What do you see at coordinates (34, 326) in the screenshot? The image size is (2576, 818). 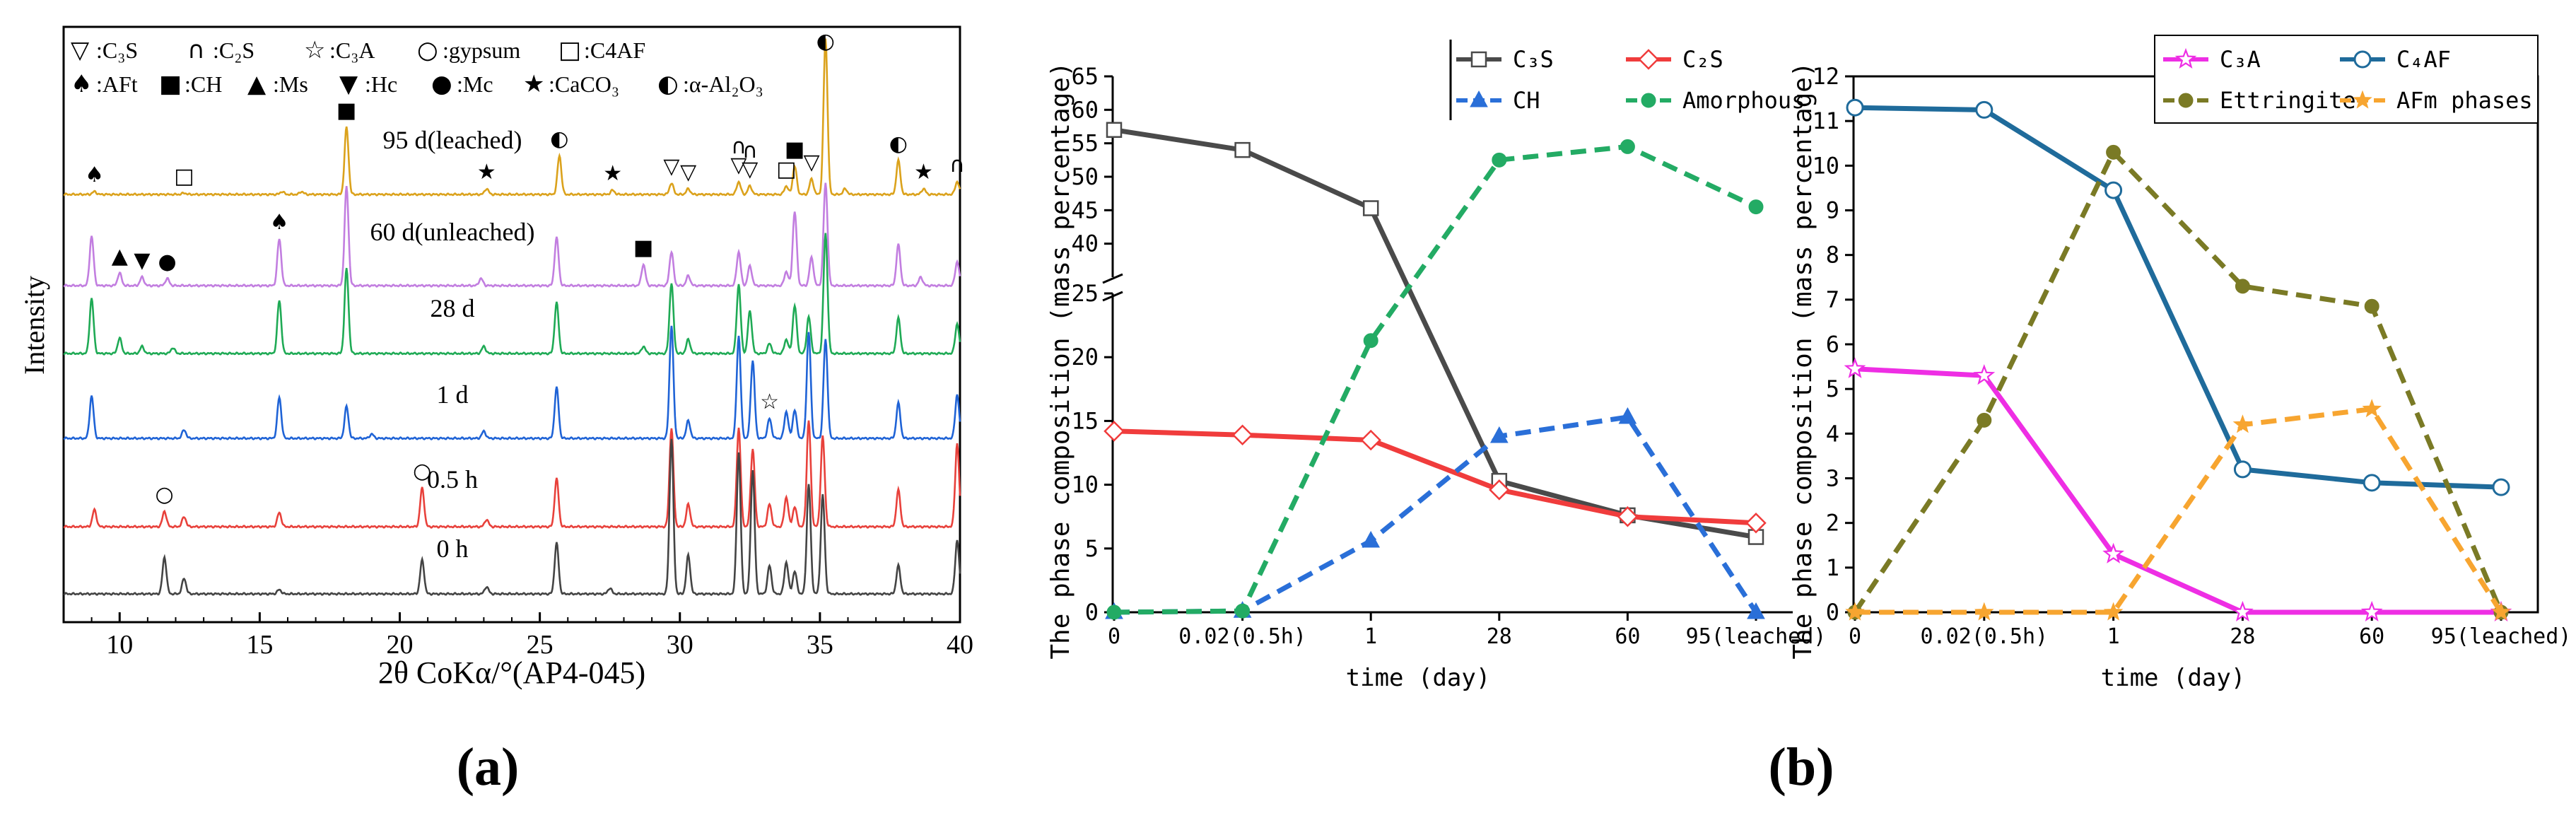 I see `xrd-y-axis-label: Intensity` at bounding box center [34, 326].